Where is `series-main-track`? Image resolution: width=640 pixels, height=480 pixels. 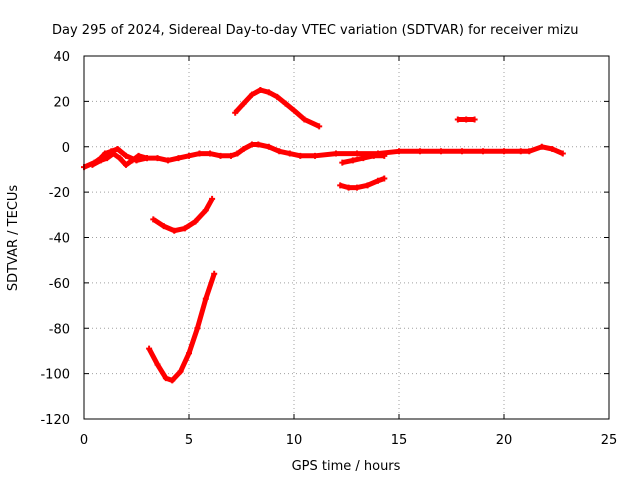 series-main-track is located at coordinates (323, 156).